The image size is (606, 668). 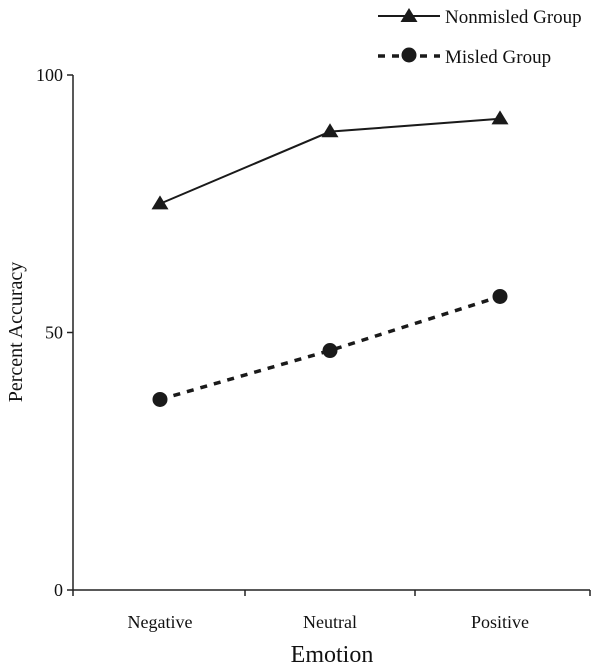 I want to click on x-tick-label: Positive, so click(x=500, y=622).